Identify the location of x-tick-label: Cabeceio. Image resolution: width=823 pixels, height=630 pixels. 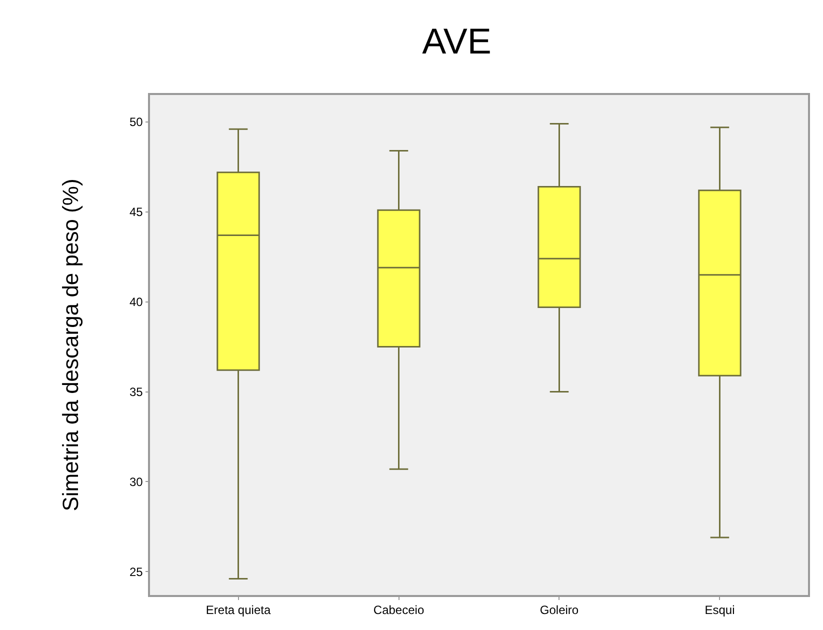
(398, 610).